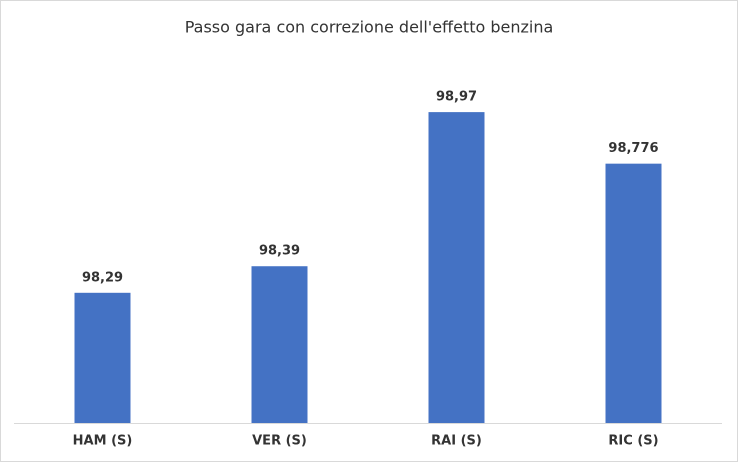 The width and height of the screenshot is (738, 462). Describe the element at coordinates (279, 441) in the screenshot. I see `x-tick-label: VER (S)` at that location.